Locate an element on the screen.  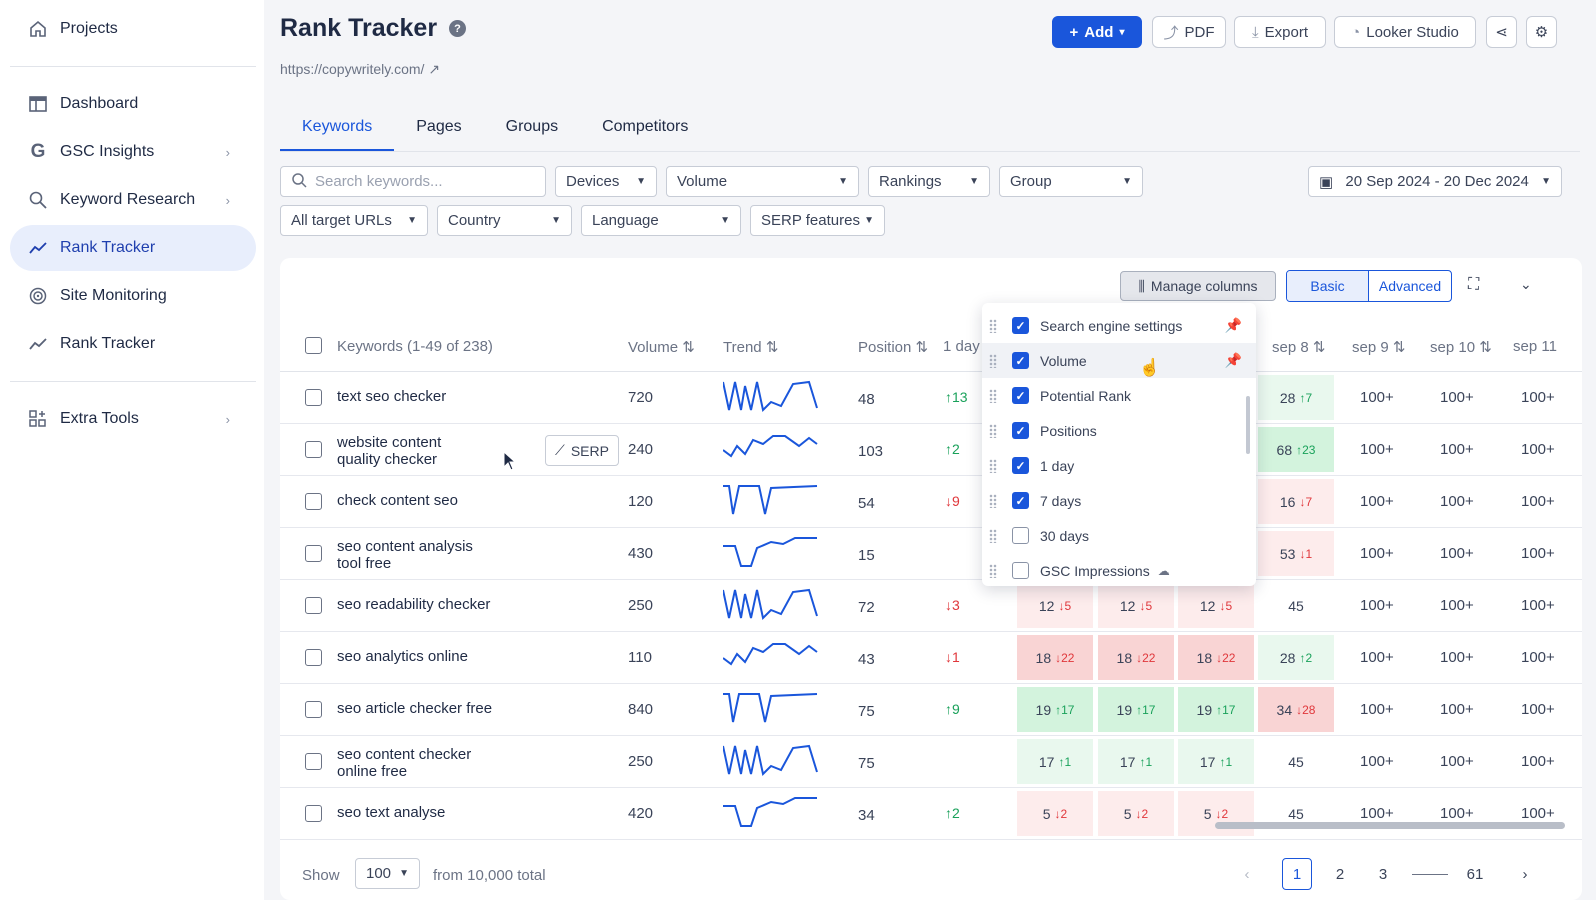
export-button: ⤓ Export is located at coordinates (1280, 32).